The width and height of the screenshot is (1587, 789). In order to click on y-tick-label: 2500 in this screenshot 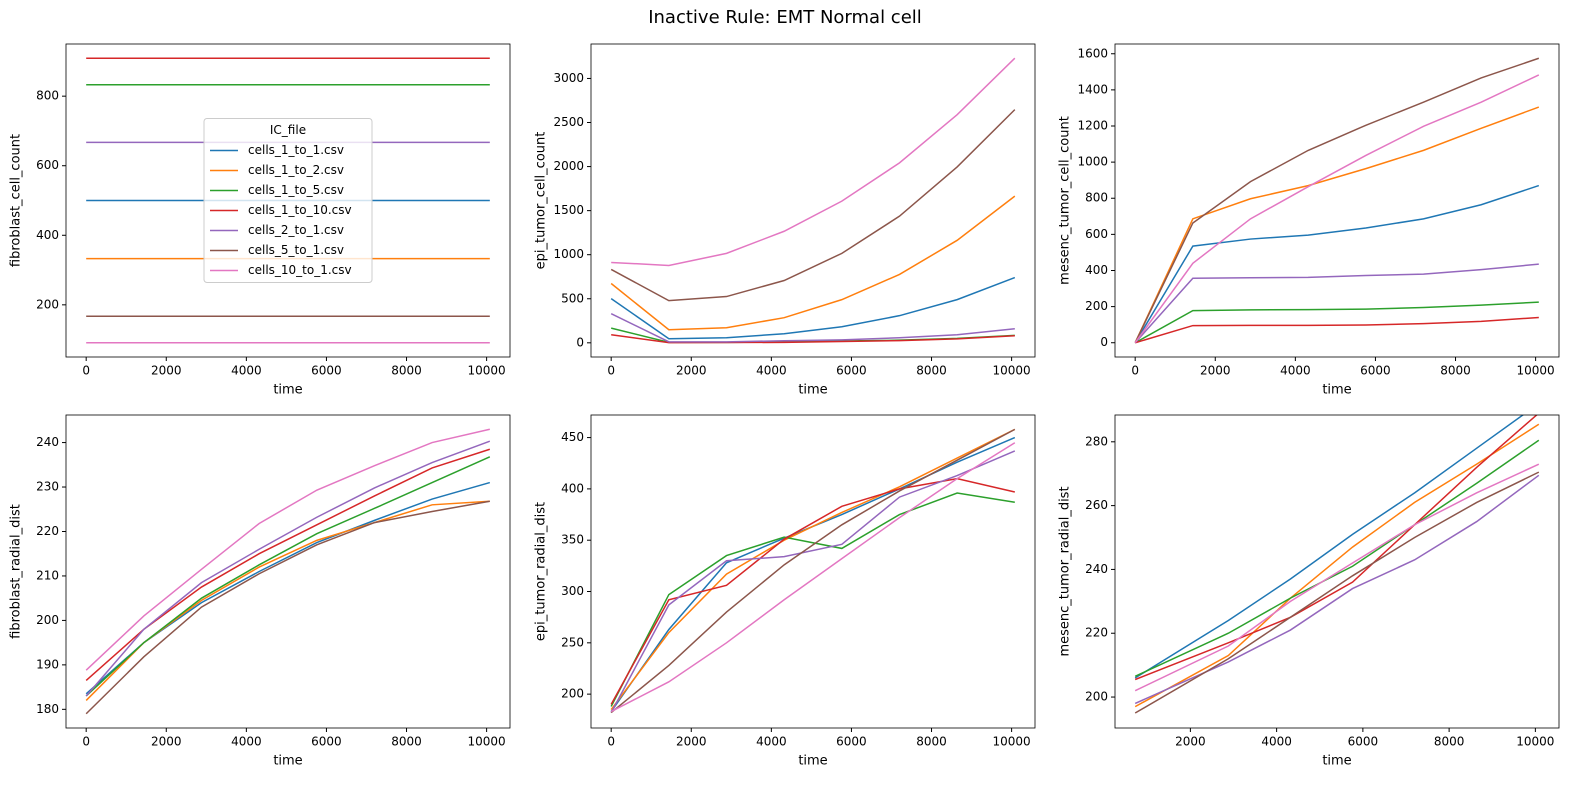, I will do `click(568, 122)`.